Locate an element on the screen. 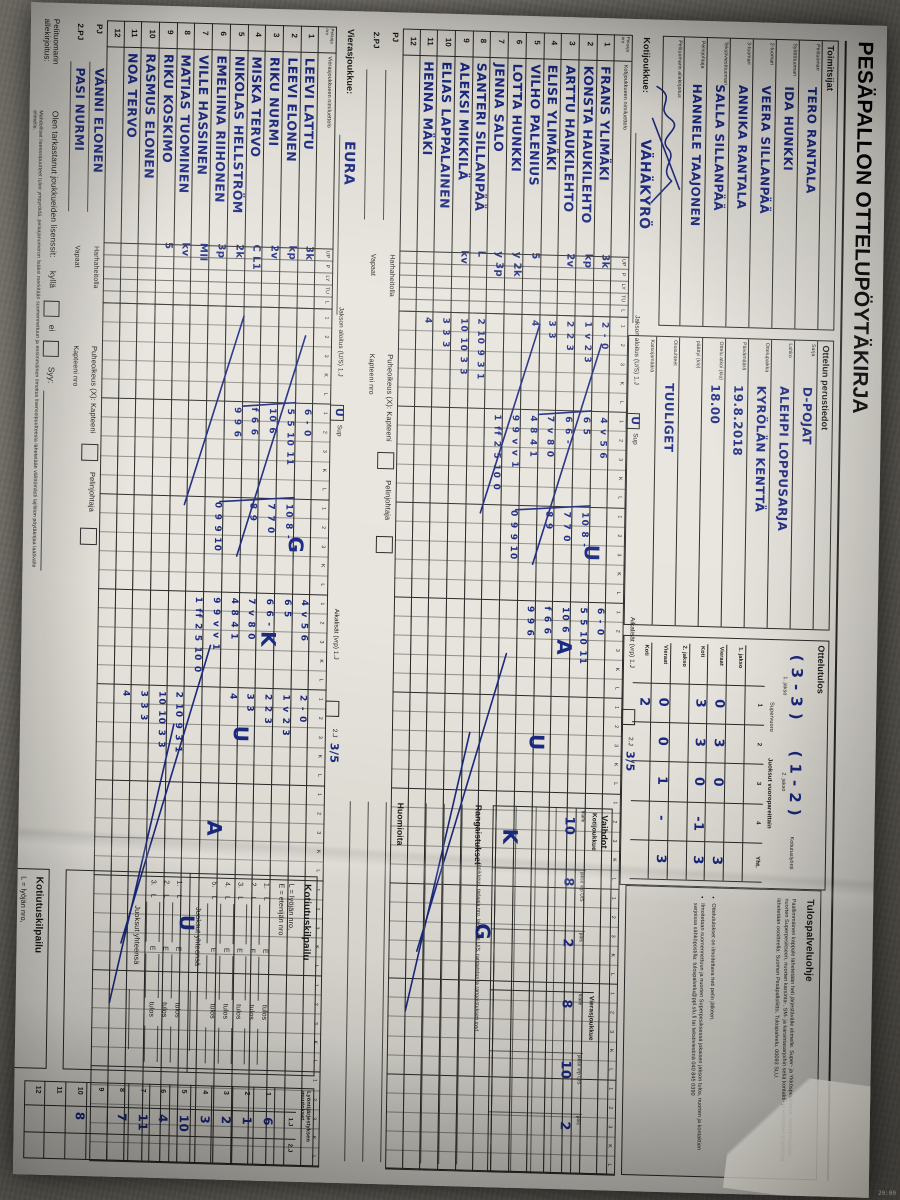  batting-order-row: 11 is located at coordinates (55, 1120).